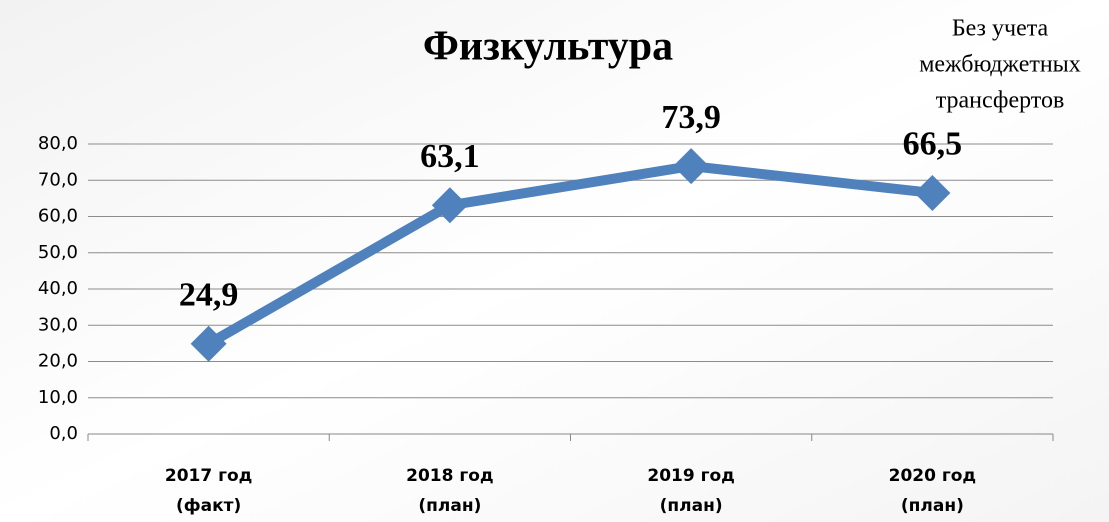 The width and height of the screenshot is (1109, 522). What do you see at coordinates (1000, 65) in the screenshot?
I see `annotation: межбюджетных` at bounding box center [1000, 65].